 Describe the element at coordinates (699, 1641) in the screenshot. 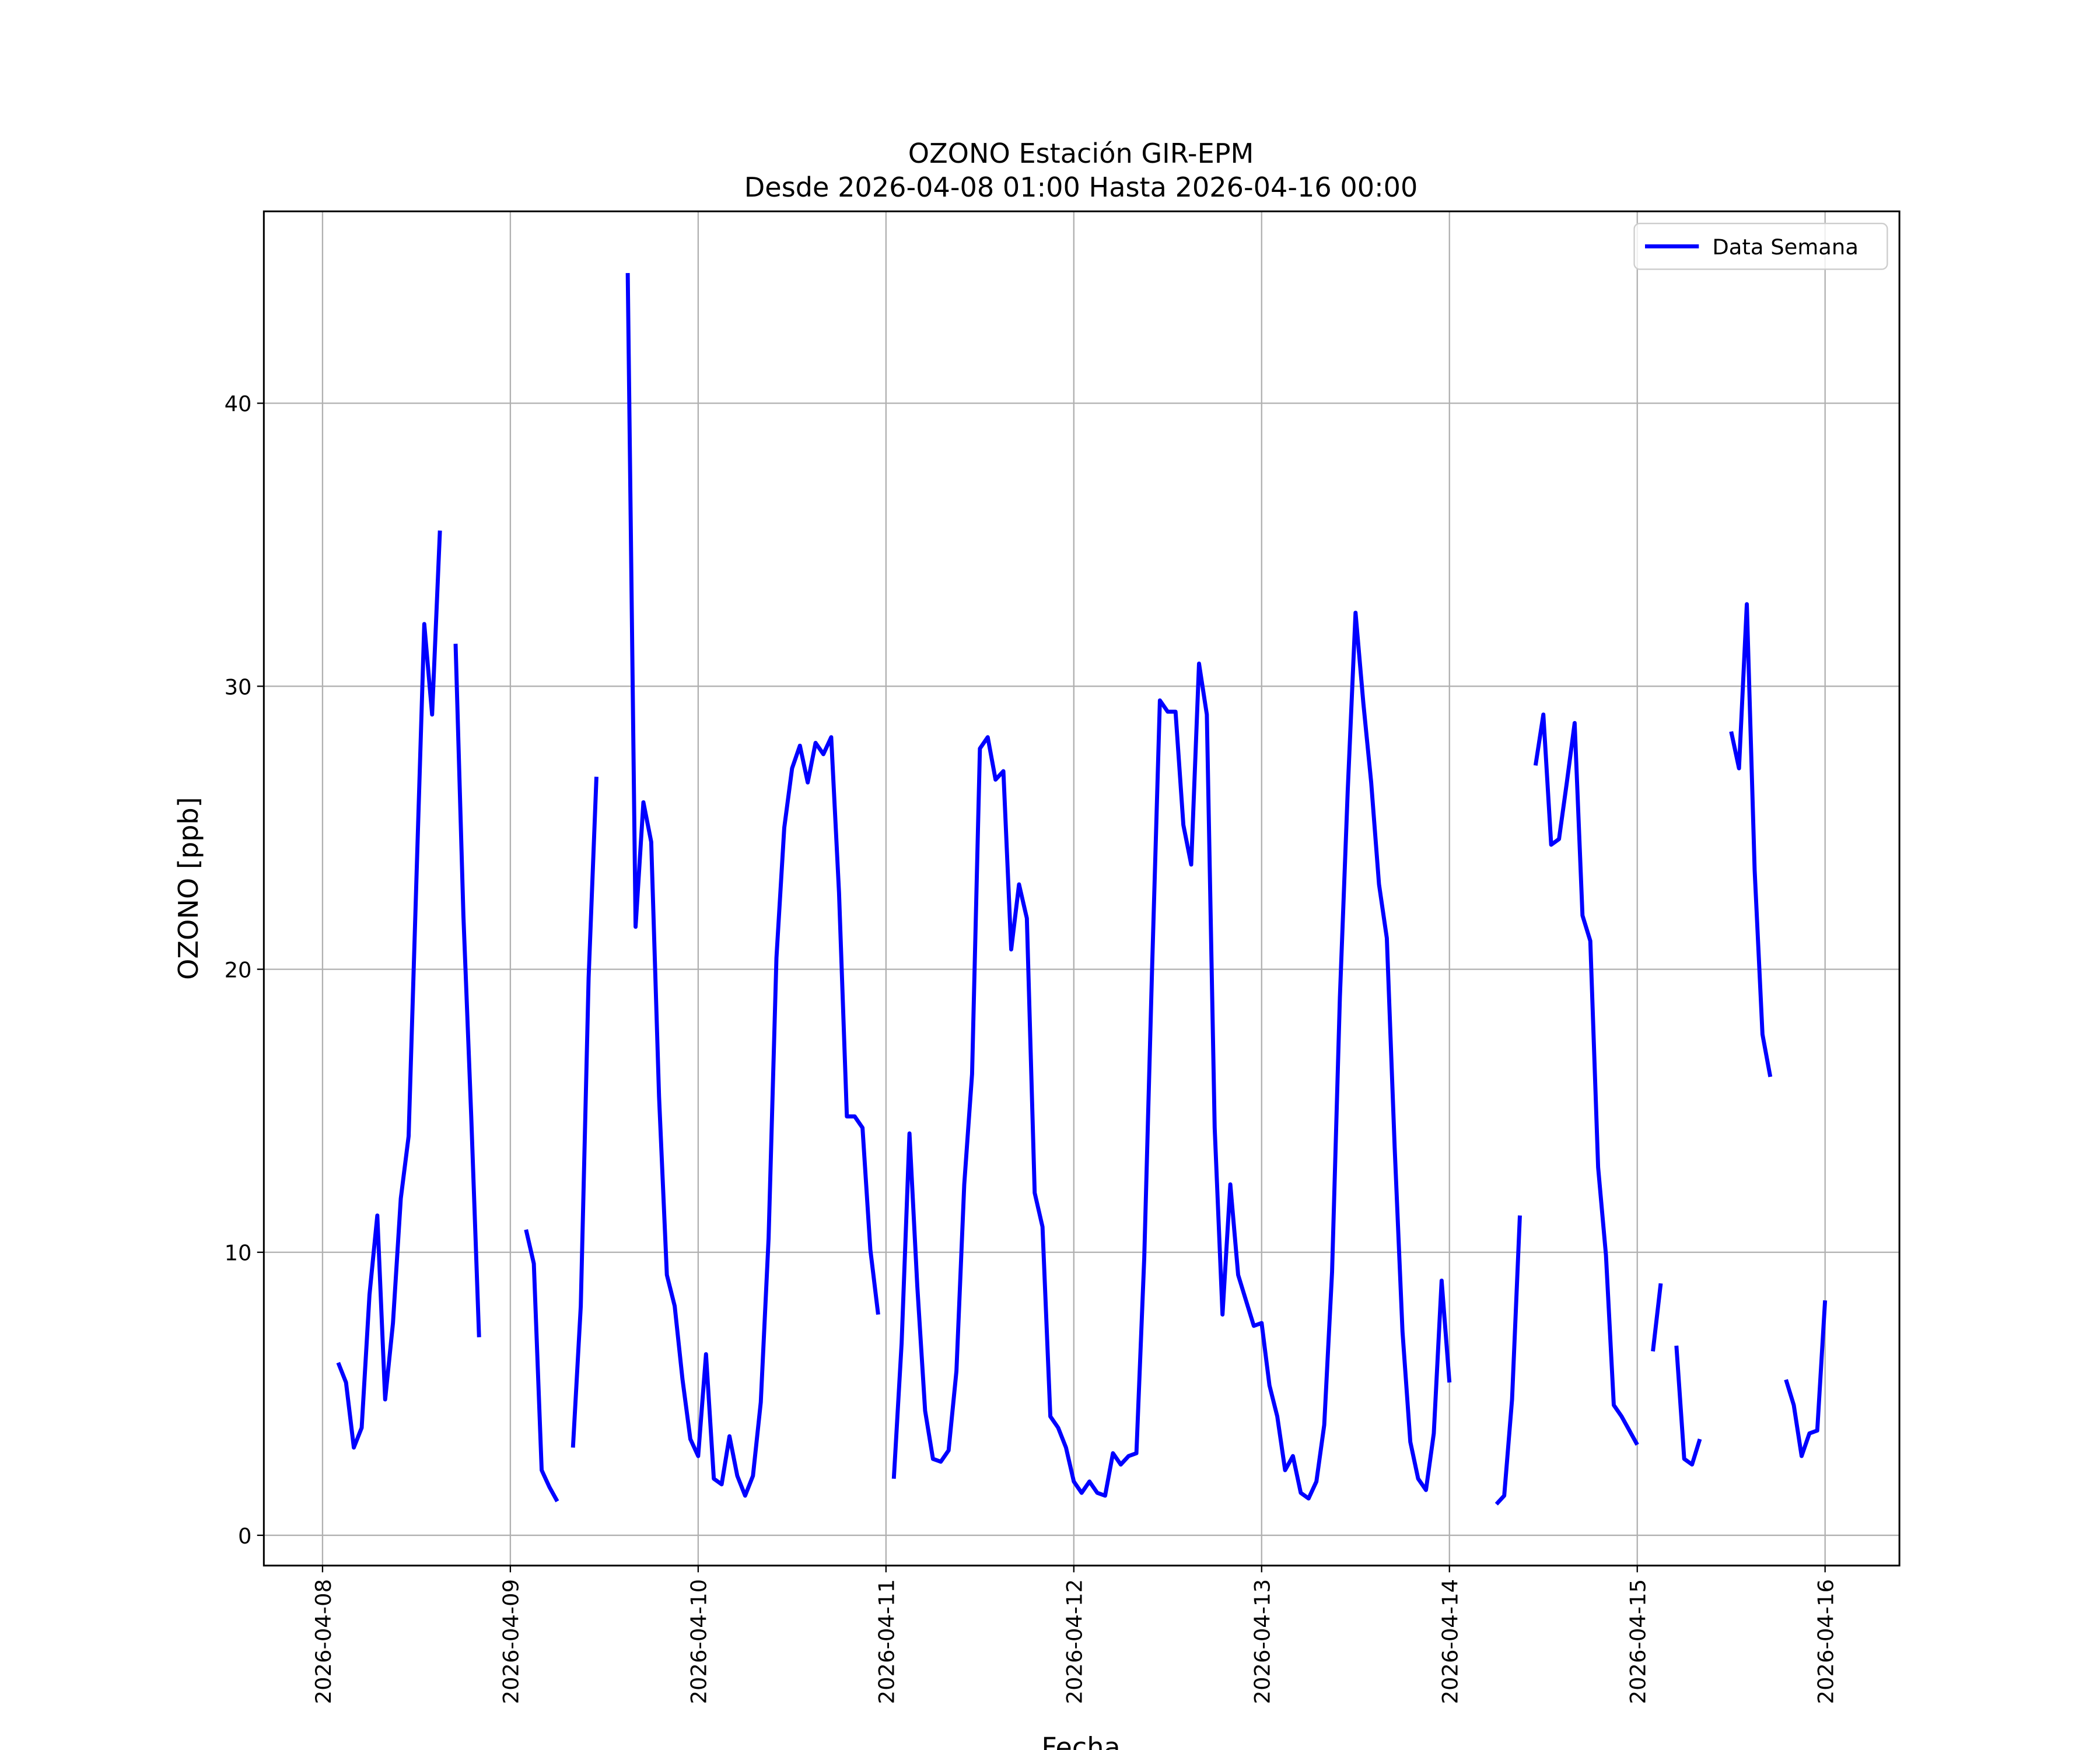

I see `x-tick-label: 2026-04-10` at that location.